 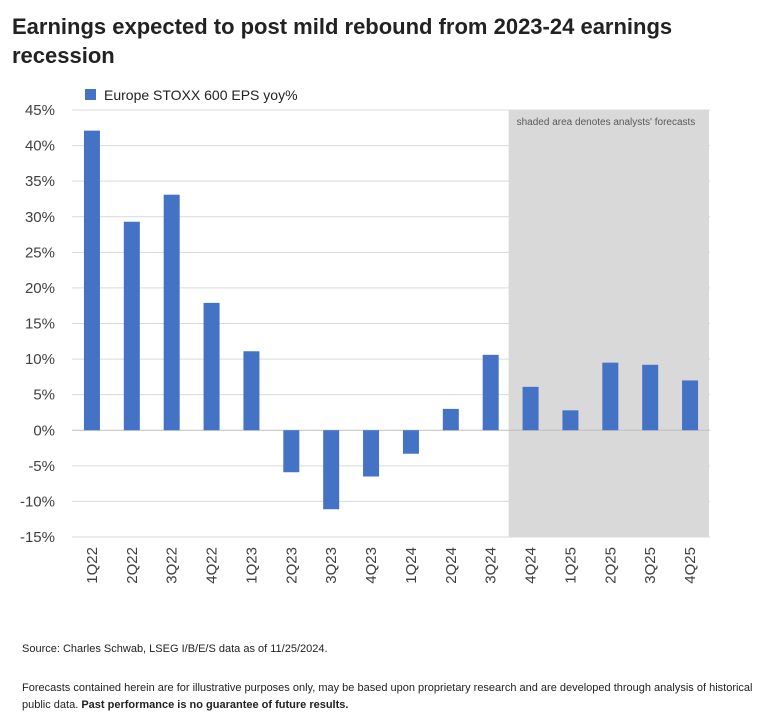 I want to click on x-tick-label: 2Q25, so click(x=610, y=565).